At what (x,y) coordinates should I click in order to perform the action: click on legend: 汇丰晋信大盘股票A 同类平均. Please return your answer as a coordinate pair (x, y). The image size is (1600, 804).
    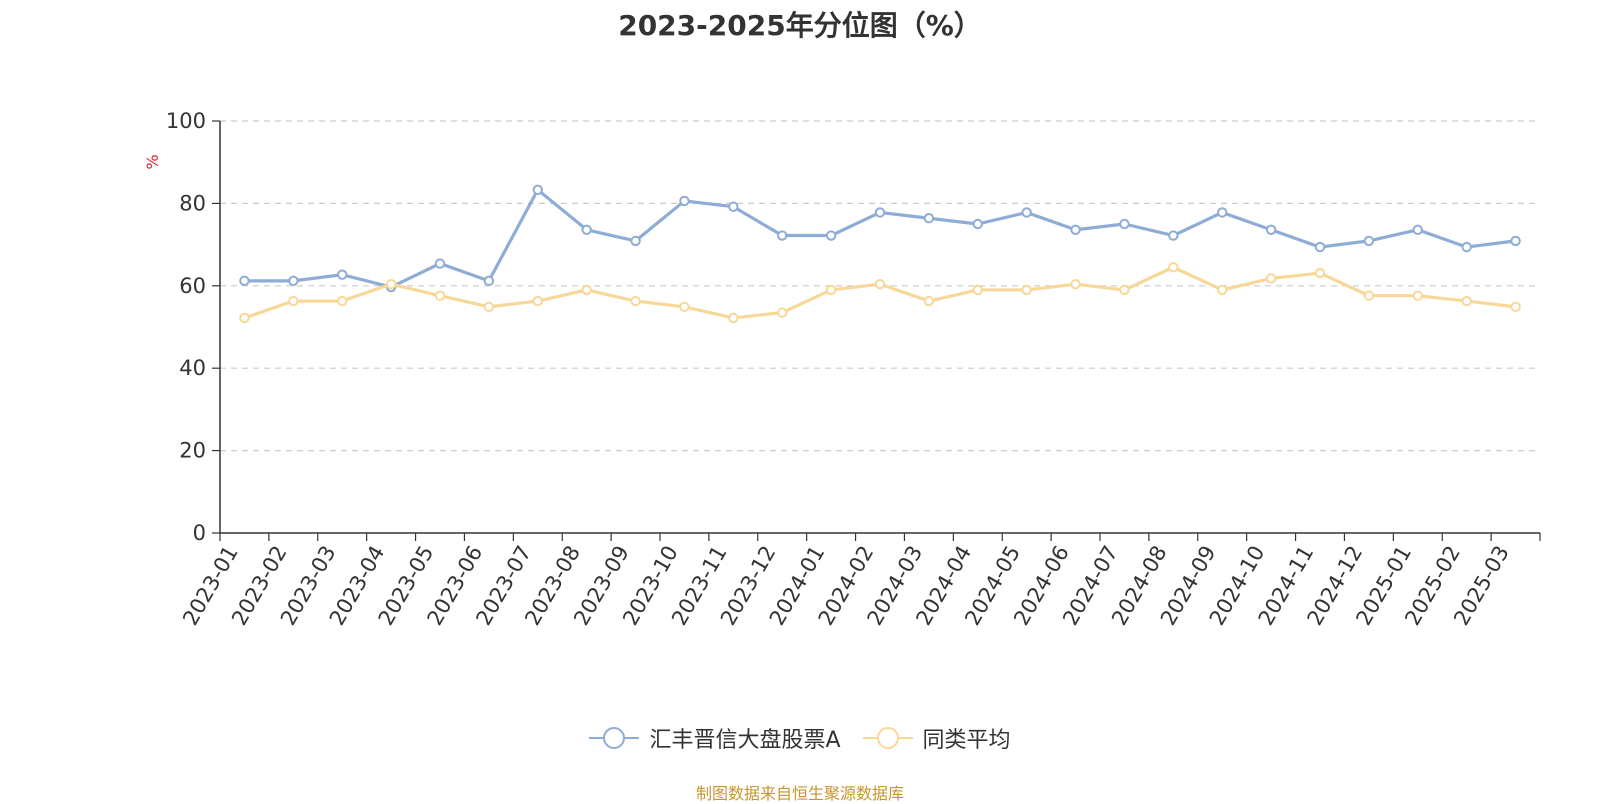
    Looking at the image, I should click on (800, 738).